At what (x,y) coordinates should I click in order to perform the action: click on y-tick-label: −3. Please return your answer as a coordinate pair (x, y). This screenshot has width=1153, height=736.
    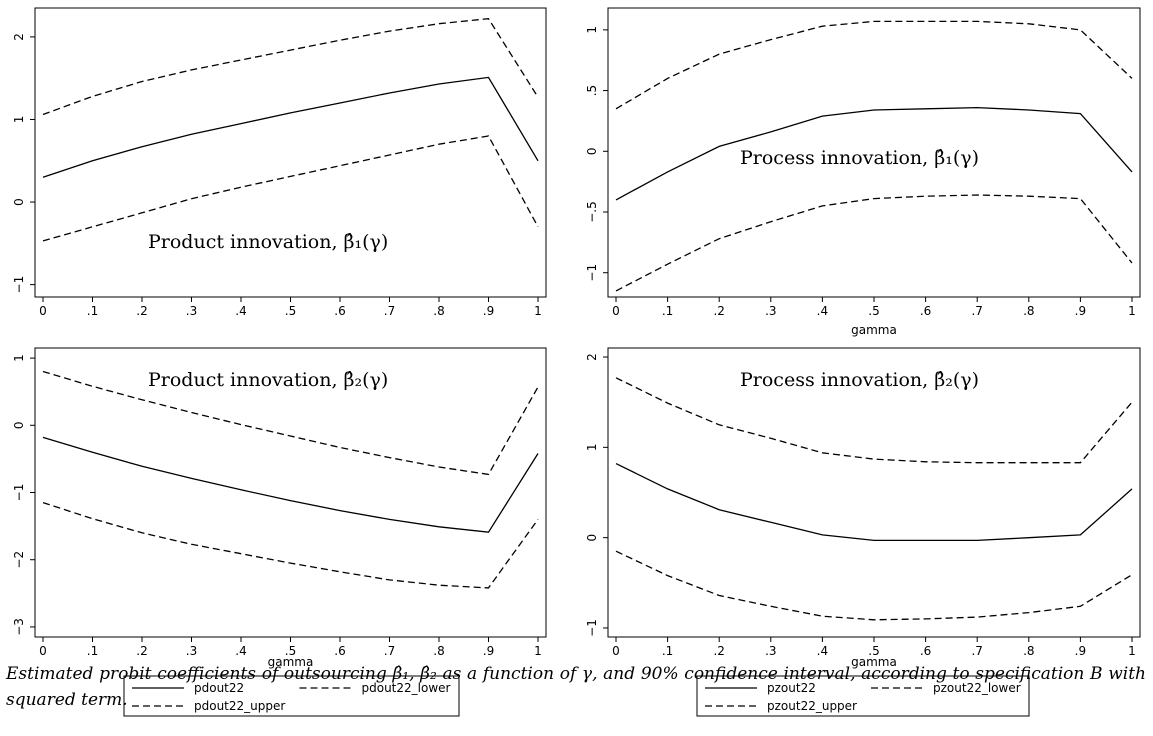
    Looking at the image, I should click on (19, 627).